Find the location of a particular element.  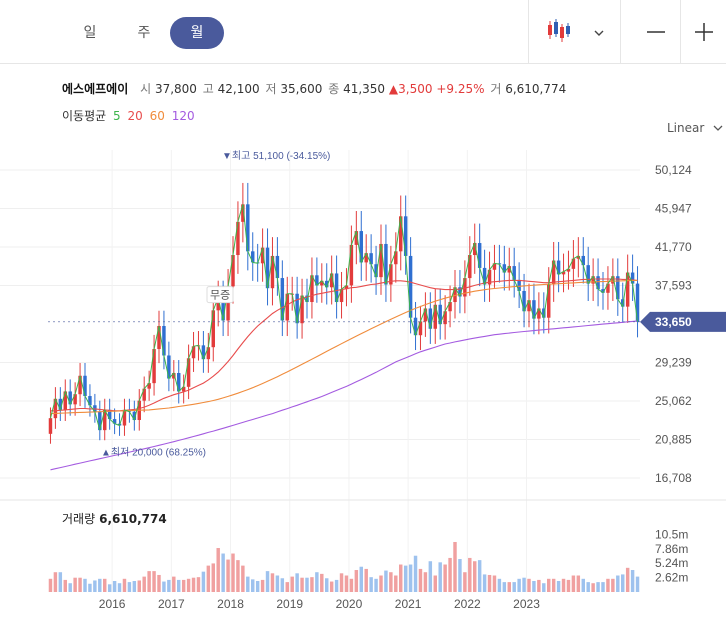

tab-weekly: 주 is located at coordinates (144, 33).